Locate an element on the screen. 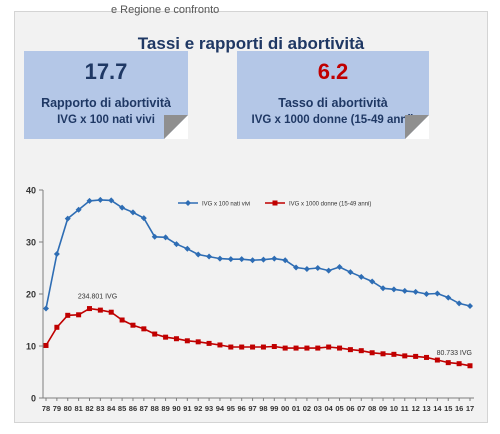 This screenshot has width=500, height=434. x-tick-label: 06 is located at coordinates (350, 408).